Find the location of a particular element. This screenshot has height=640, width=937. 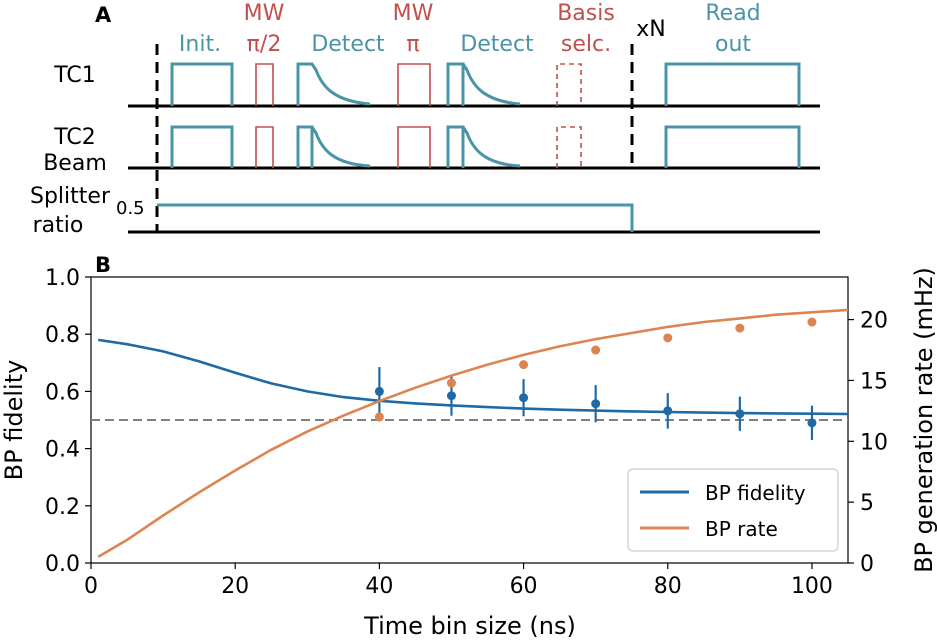

stage-label-basis: Basis is located at coordinates (586, 13).